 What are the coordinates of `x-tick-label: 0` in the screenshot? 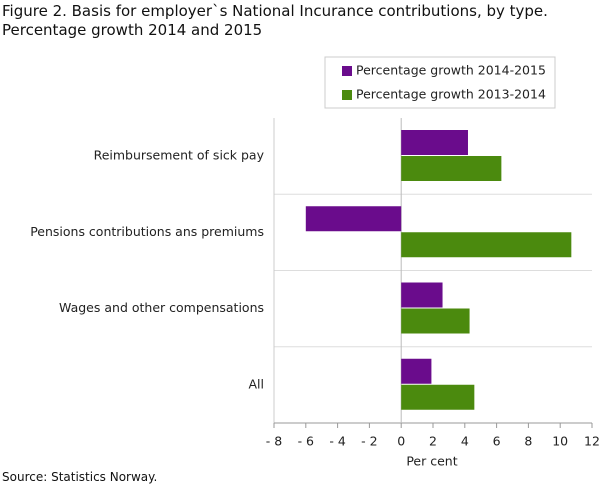 It's located at (401, 441).